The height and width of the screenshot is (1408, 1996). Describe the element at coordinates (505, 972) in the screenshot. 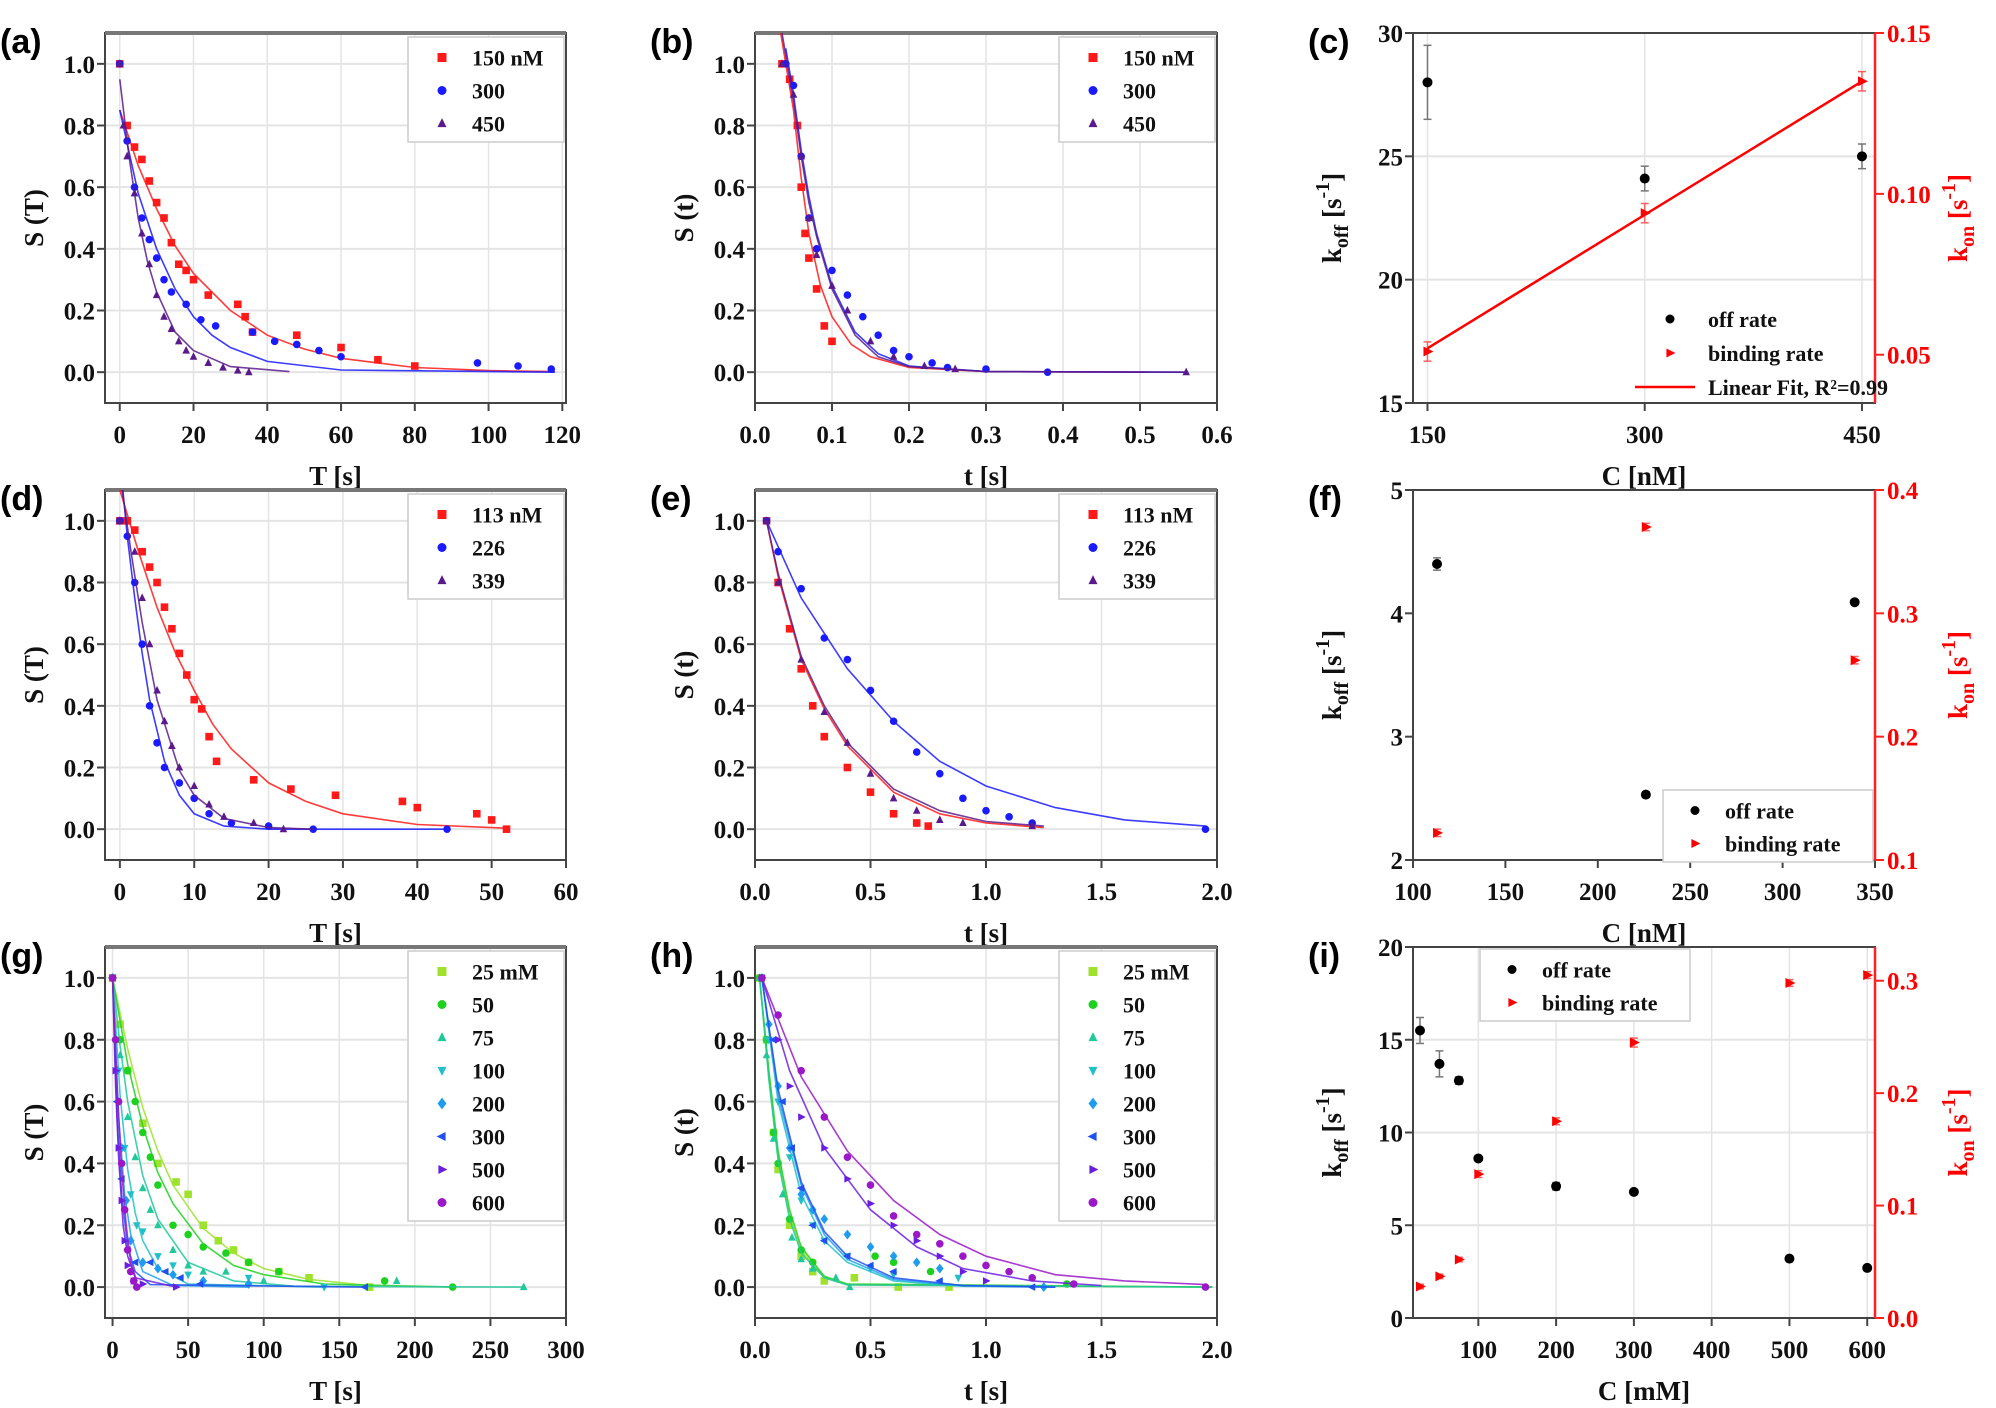

I see `legend-label: 25 mM` at that location.